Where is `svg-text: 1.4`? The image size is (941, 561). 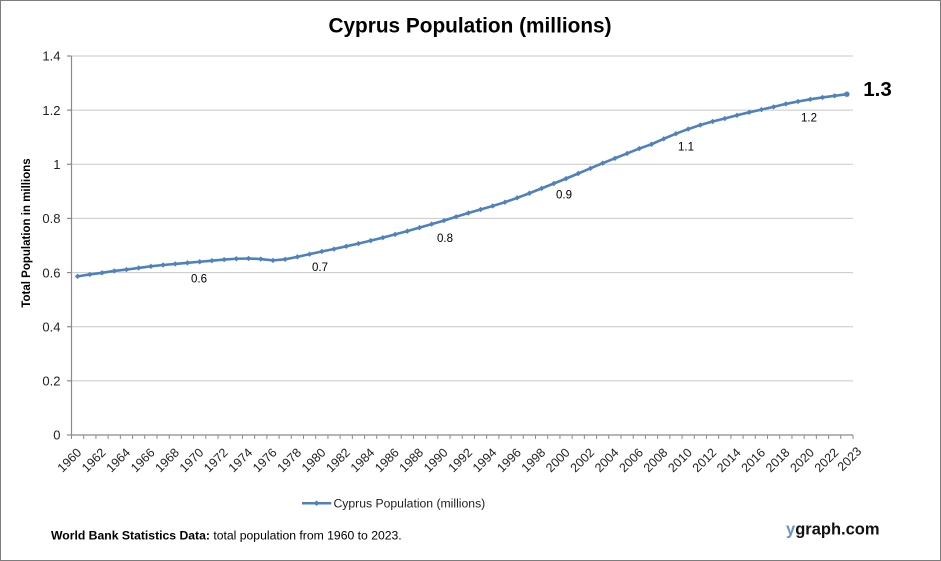
svg-text: 1.4 is located at coordinates (51, 56).